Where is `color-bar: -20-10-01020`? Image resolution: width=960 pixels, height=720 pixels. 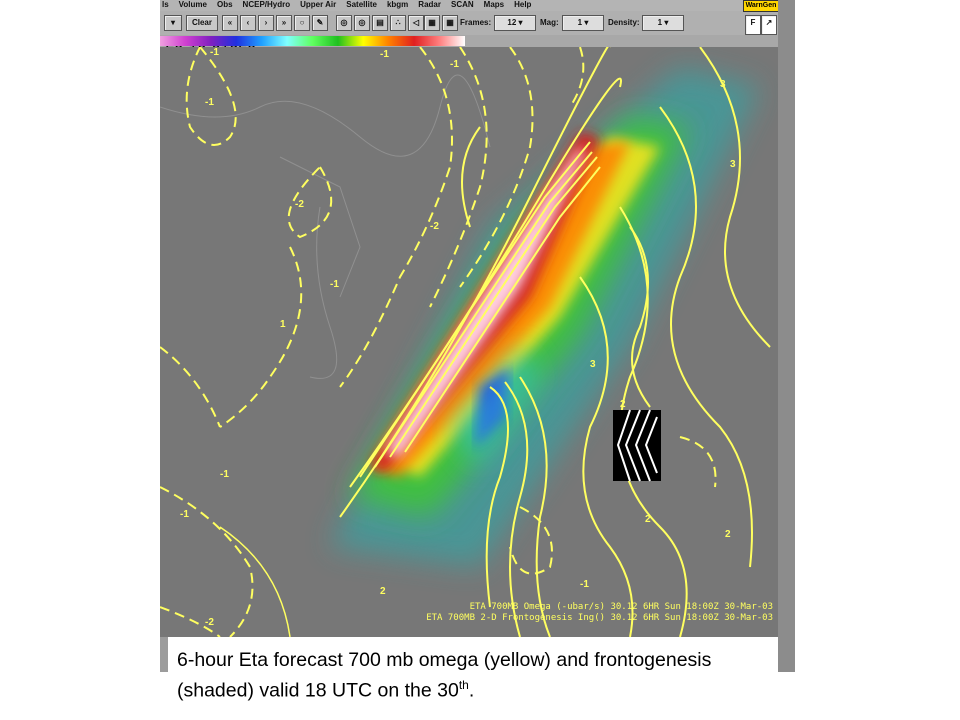 color-bar: -20-10-01020 is located at coordinates (469, 43).